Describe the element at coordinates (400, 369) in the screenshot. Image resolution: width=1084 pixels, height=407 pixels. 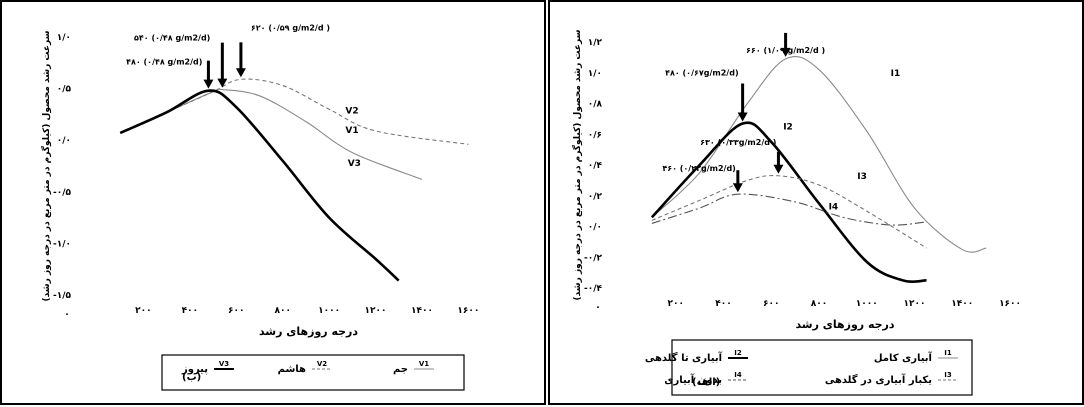
I see `legend-text-V1: جم` at that location.